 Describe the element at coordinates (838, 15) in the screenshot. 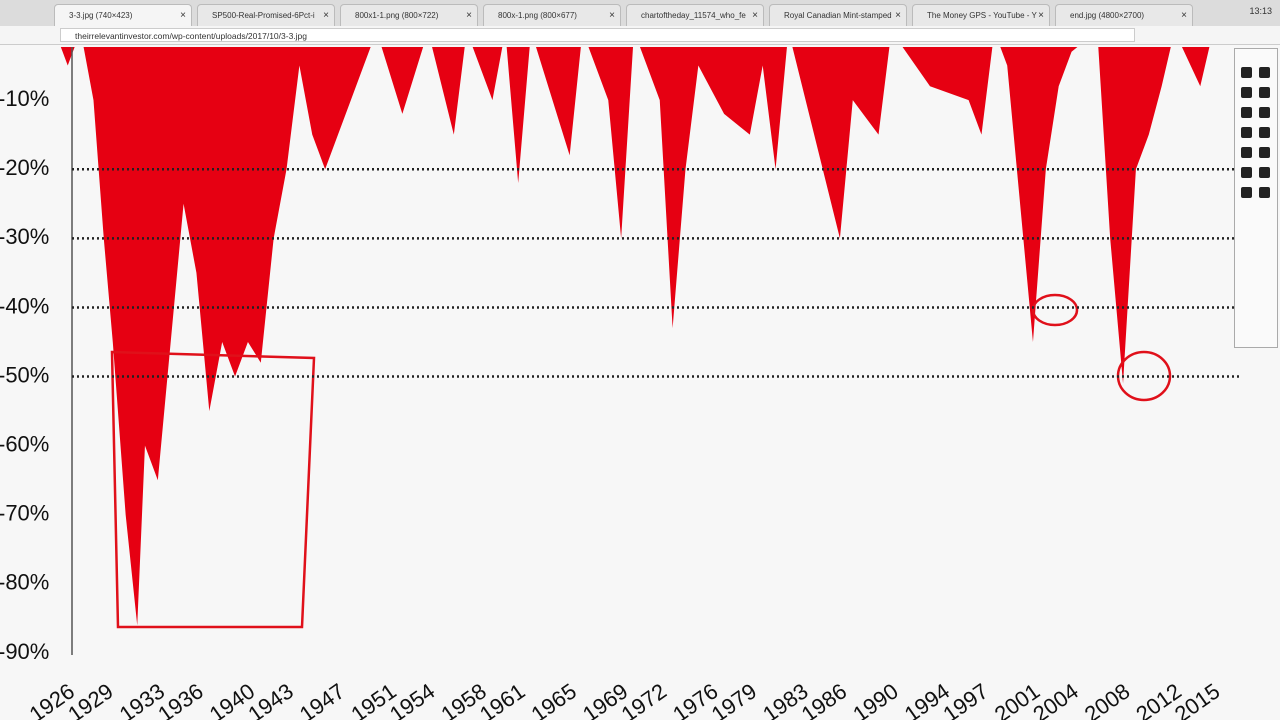

I see `browser-tab: Royal Canadian Mint-stamped` at that location.